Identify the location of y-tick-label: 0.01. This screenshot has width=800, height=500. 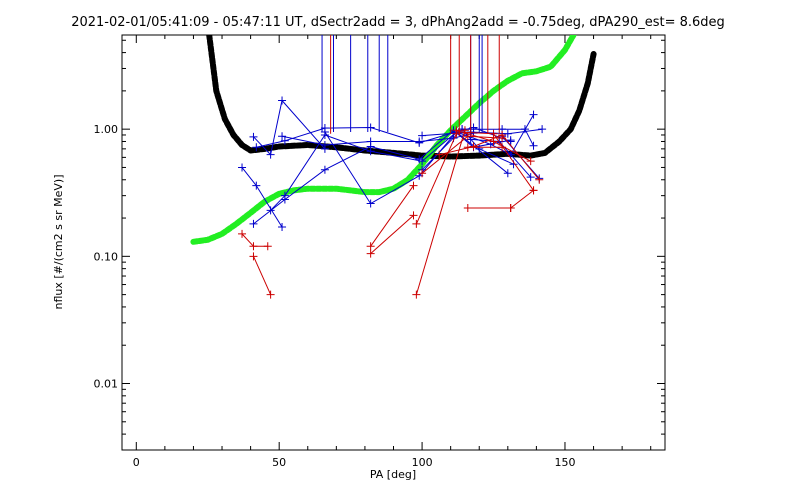
(106, 384).